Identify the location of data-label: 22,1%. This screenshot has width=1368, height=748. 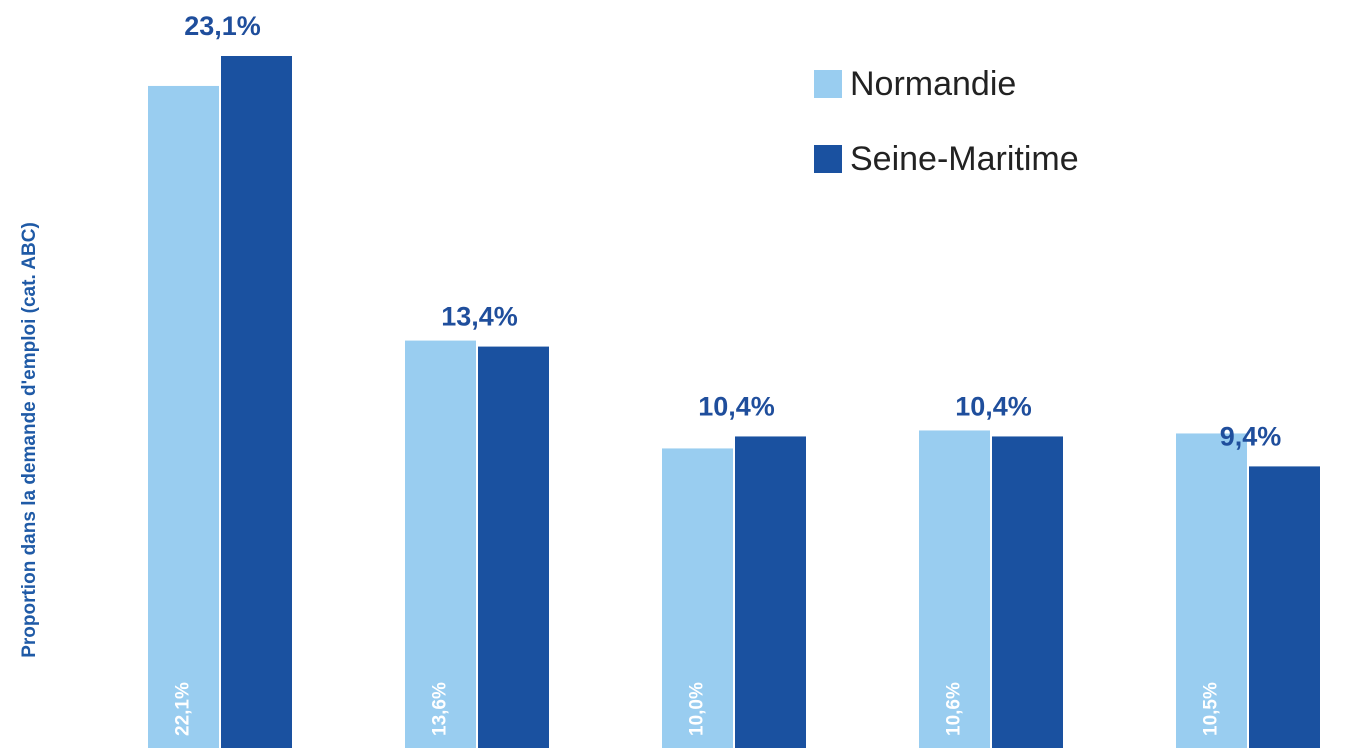
(183, 709).